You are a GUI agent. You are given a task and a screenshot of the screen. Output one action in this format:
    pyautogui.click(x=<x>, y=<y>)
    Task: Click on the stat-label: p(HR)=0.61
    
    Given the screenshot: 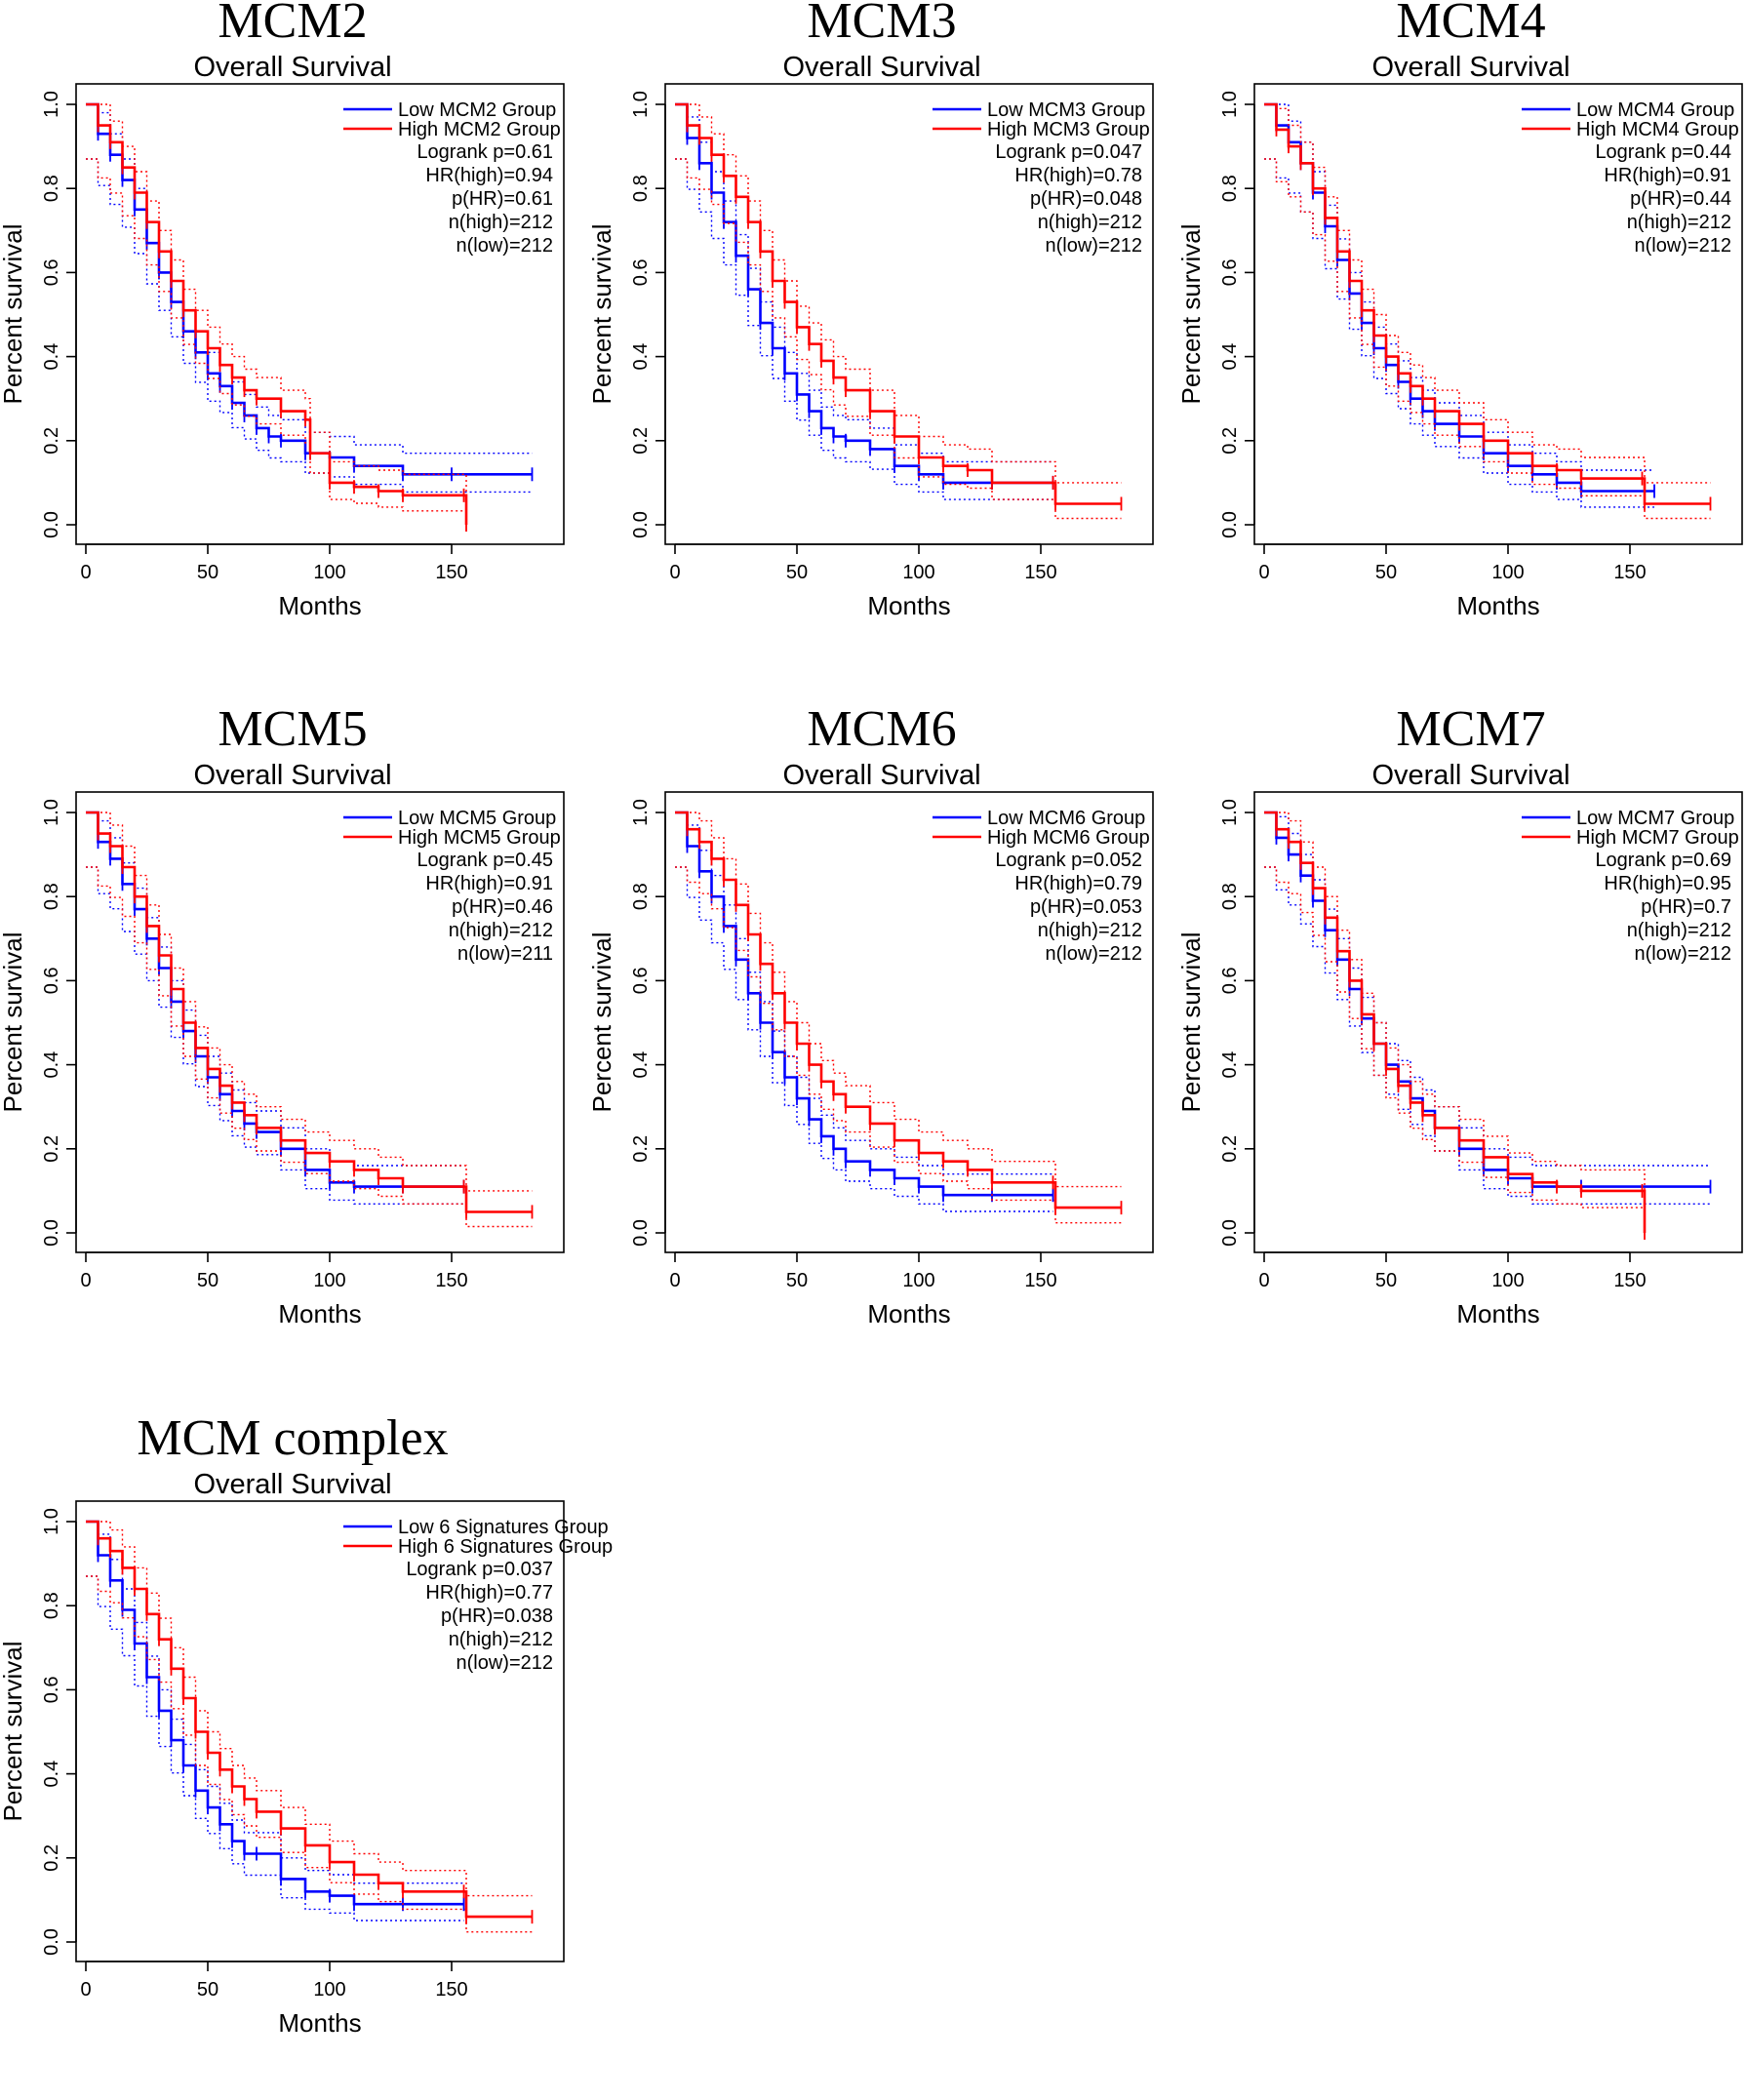 What is the action you would take?
    pyautogui.click(x=503, y=199)
    